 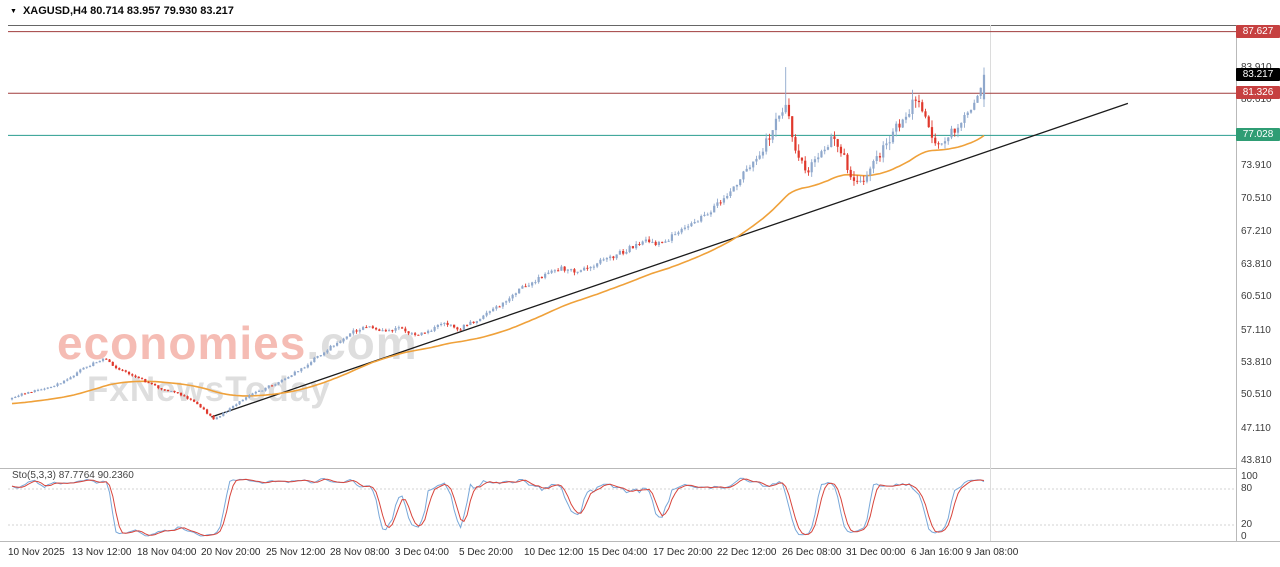 What do you see at coordinates (182, 343) in the screenshot?
I see `watermark-brand: economies` at bounding box center [182, 343].